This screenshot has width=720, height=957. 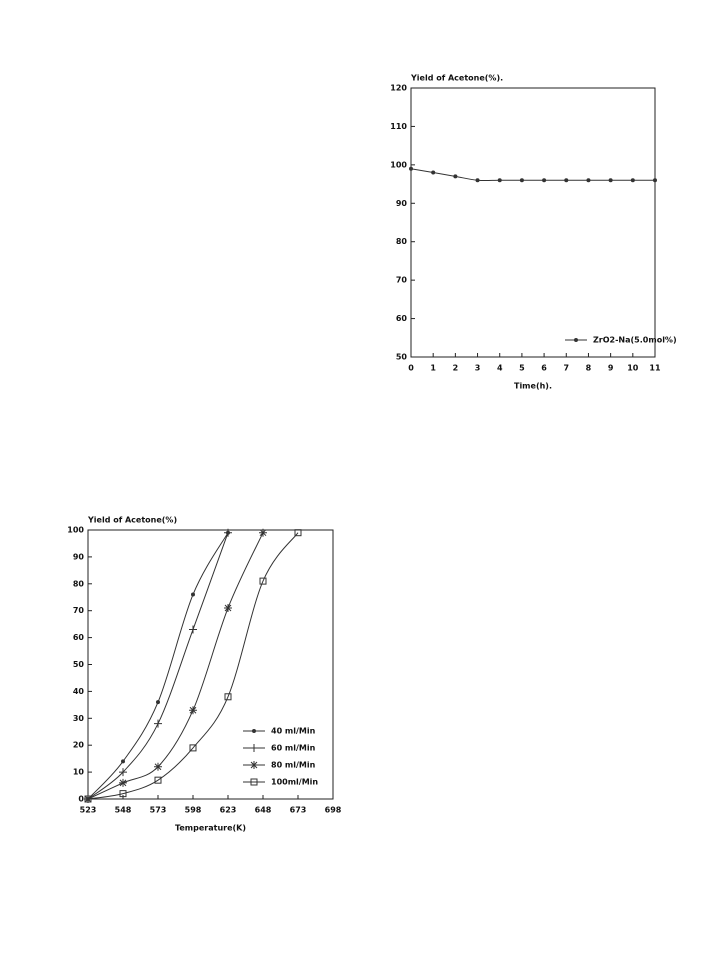 I want to click on y-tick-label: 0, so click(x=81, y=799).